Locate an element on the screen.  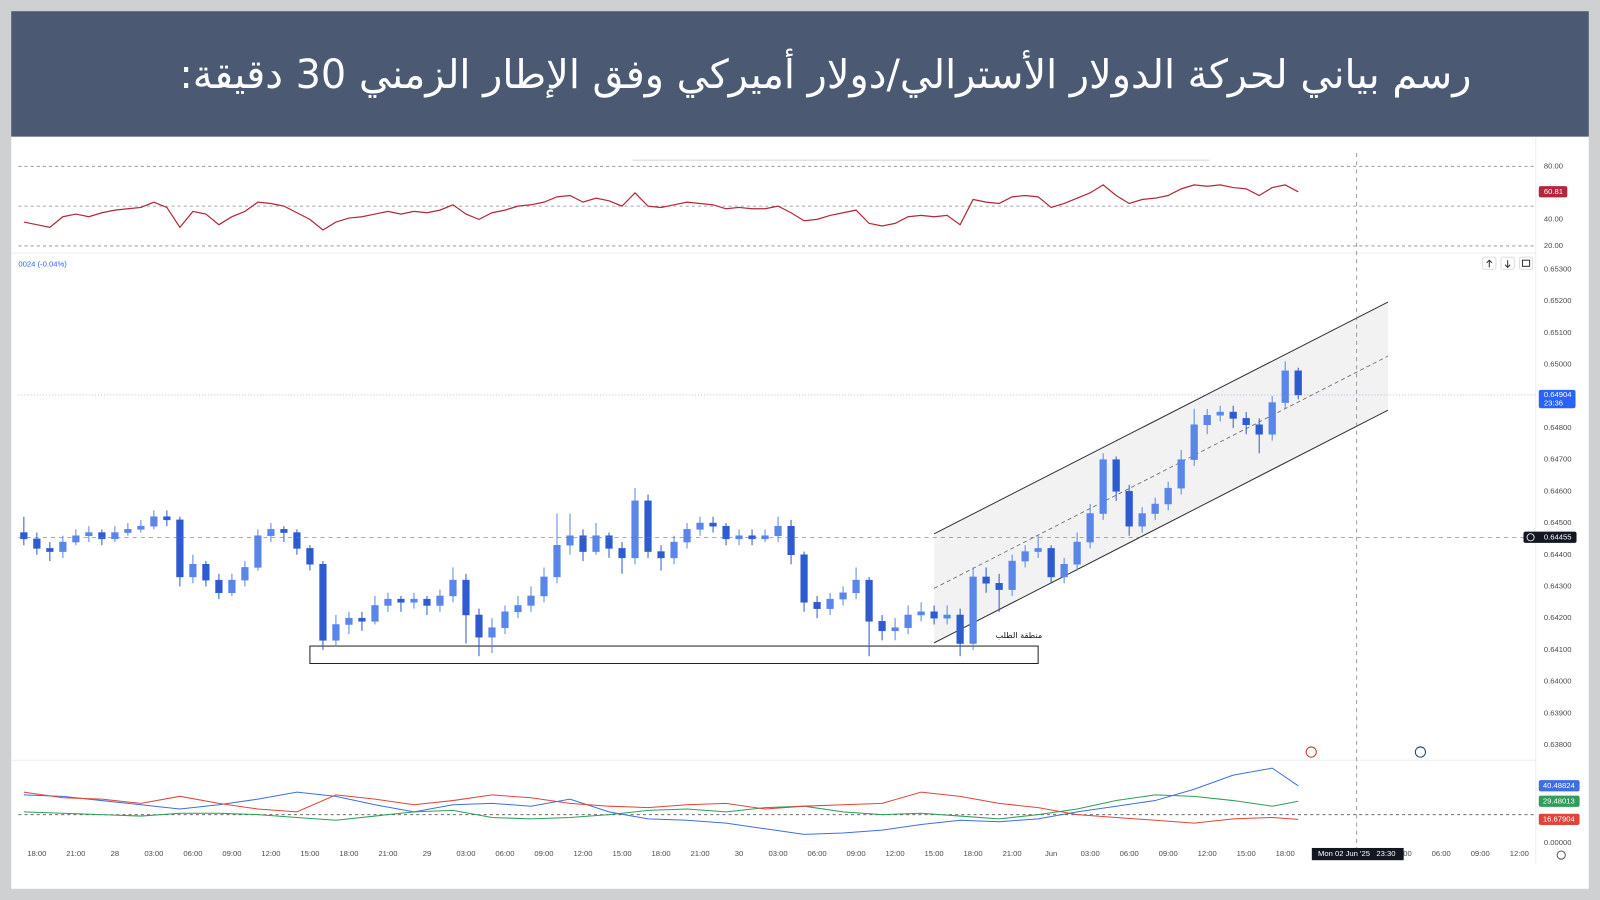
crosshair-price-badge is located at coordinates (1550, 537).